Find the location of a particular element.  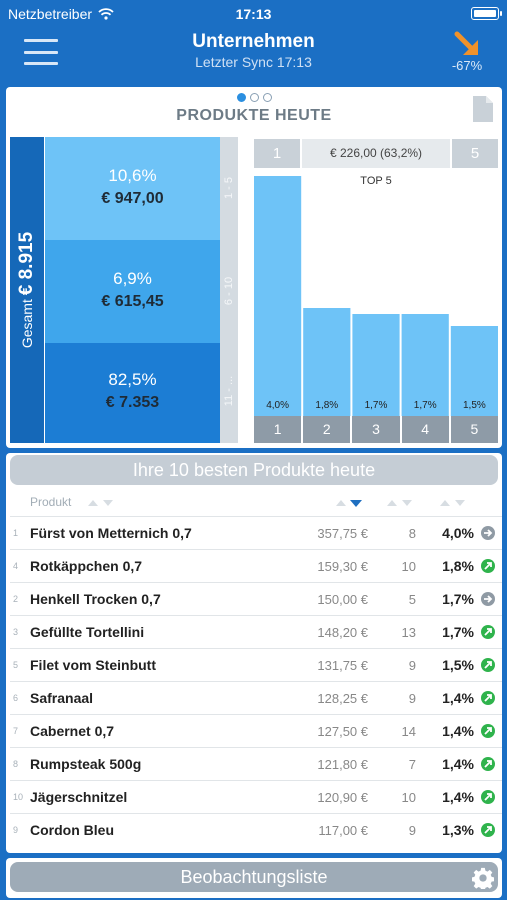

panel-title: PRODUKTE HEUTE is located at coordinates (254, 115).